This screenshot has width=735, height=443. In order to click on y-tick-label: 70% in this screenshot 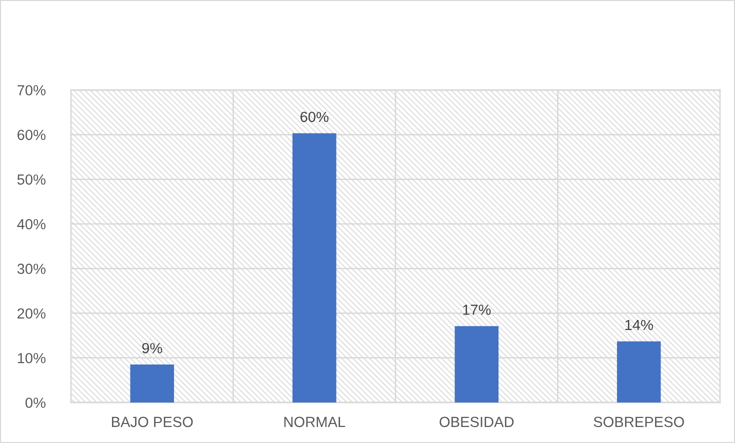, I will do `click(32, 90)`.